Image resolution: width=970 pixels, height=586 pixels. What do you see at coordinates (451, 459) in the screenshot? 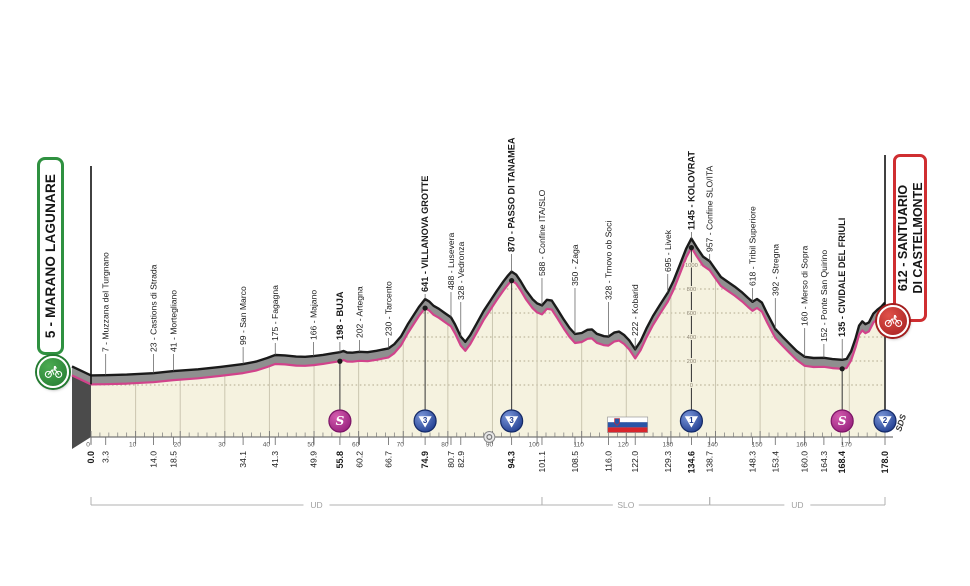
I see `km-label: 80.7` at bounding box center [451, 459].